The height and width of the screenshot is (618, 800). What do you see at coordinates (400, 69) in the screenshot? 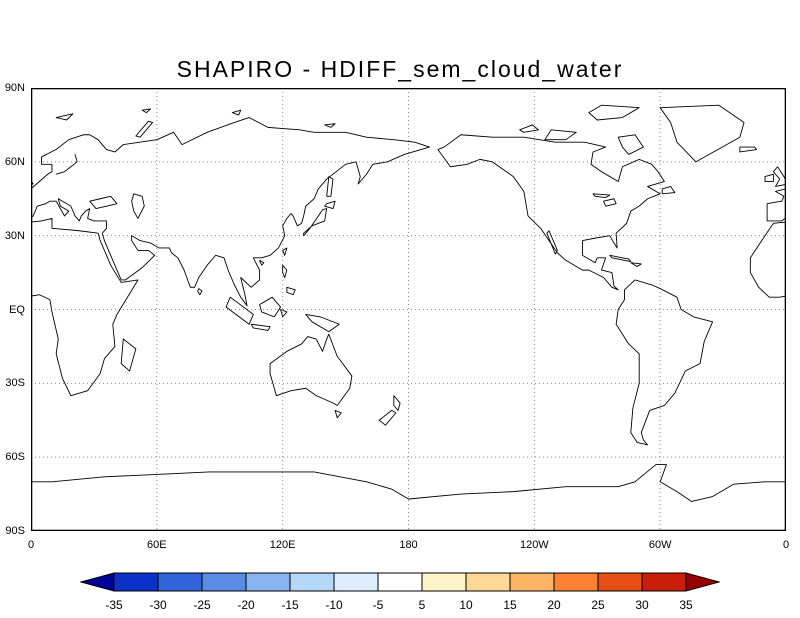
I see `plot-title: SHAPIRO - HDIFF_sem_cloud_water` at bounding box center [400, 69].